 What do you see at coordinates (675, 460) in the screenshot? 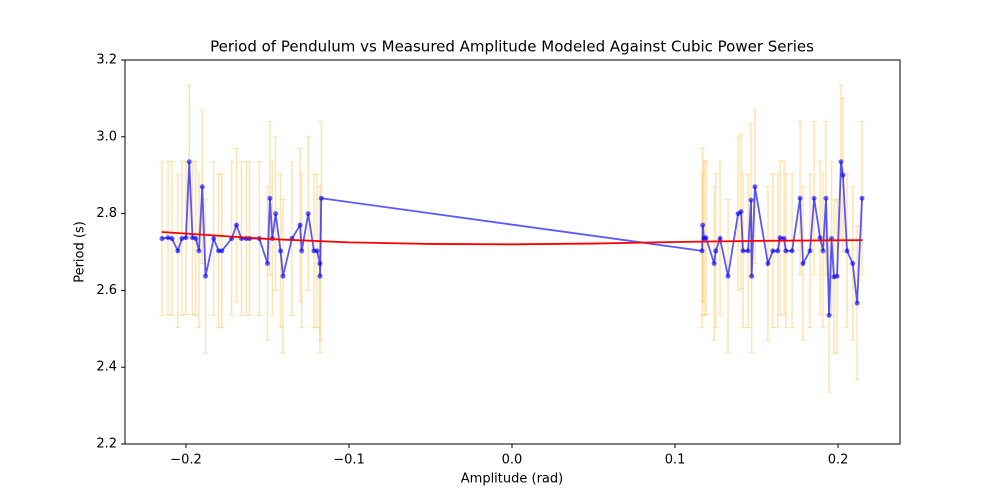
I see `x-tick-label: 0.1` at bounding box center [675, 460].